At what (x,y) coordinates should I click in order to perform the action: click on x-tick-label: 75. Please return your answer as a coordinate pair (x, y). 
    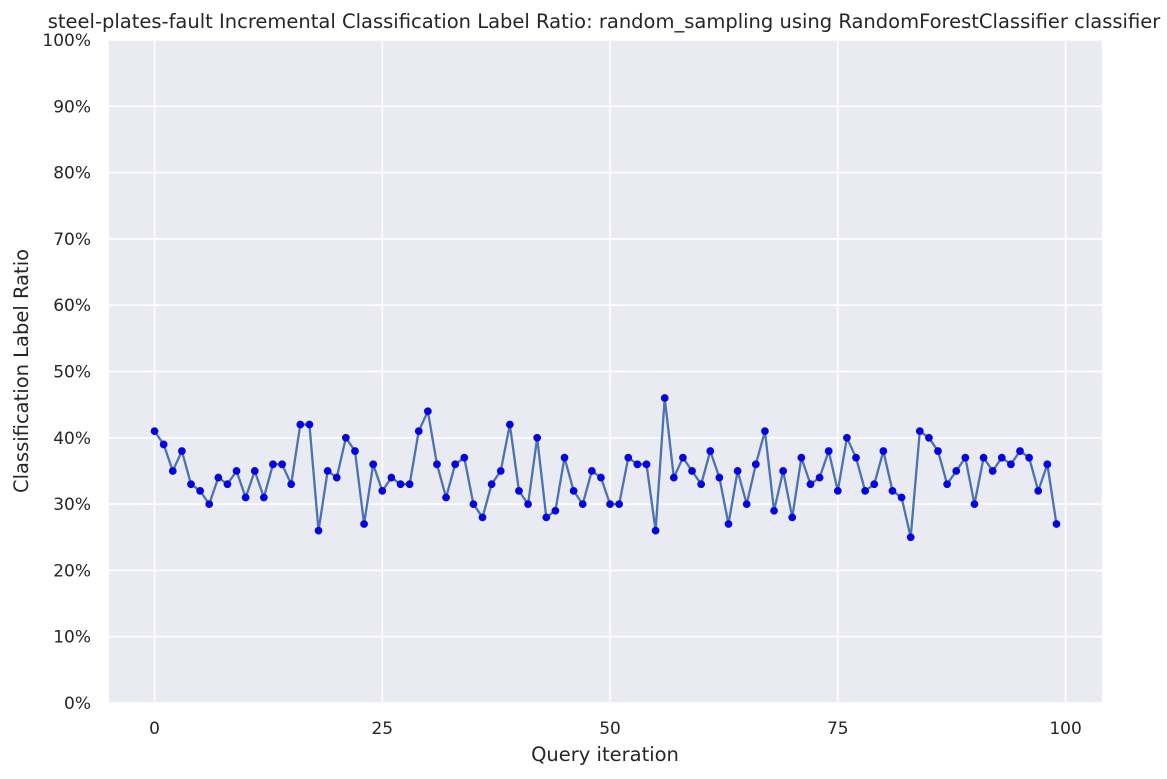
    Looking at the image, I should click on (838, 729).